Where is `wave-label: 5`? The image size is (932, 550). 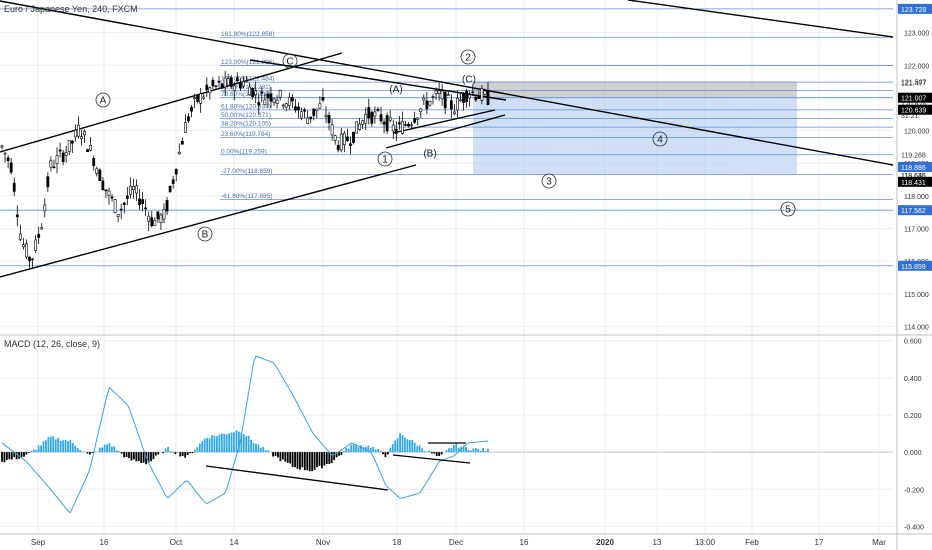 wave-label: 5 is located at coordinates (788, 210).